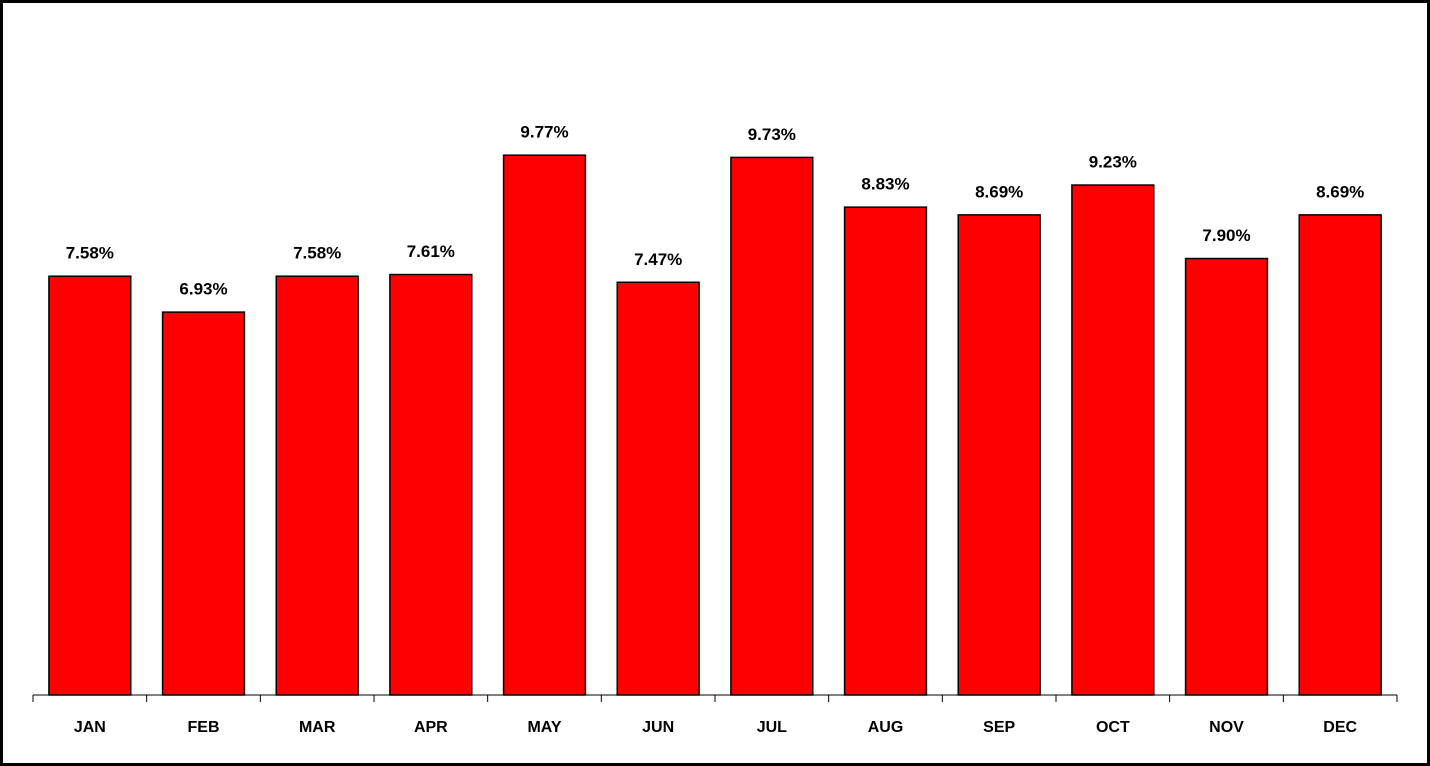 This screenshot has height=766, width=1430. I want to click on x-tick-label: DEC, so click(1340, 727).